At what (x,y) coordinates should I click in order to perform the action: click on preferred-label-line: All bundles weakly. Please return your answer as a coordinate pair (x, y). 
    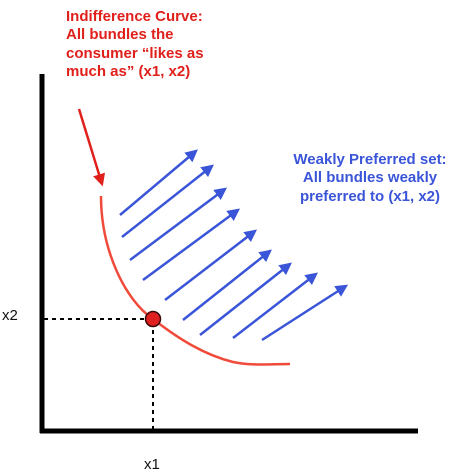
    Looking at the image, I should click on (370, 178).